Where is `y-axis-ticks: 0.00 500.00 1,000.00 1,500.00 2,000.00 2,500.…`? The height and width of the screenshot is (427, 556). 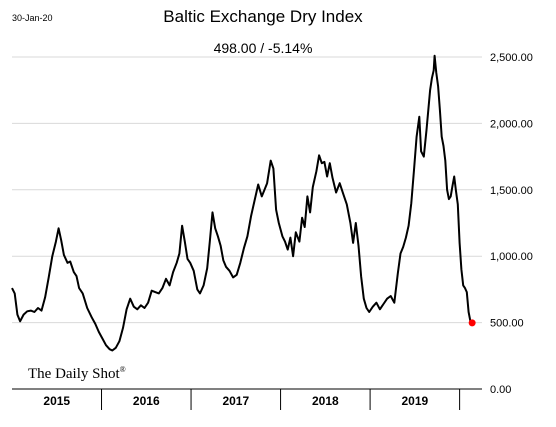 y-axis-ticks: 0.00 500.00 1,000.00 1,500.00 2,000.00 2,500.… is located at coordinates (511, 224).